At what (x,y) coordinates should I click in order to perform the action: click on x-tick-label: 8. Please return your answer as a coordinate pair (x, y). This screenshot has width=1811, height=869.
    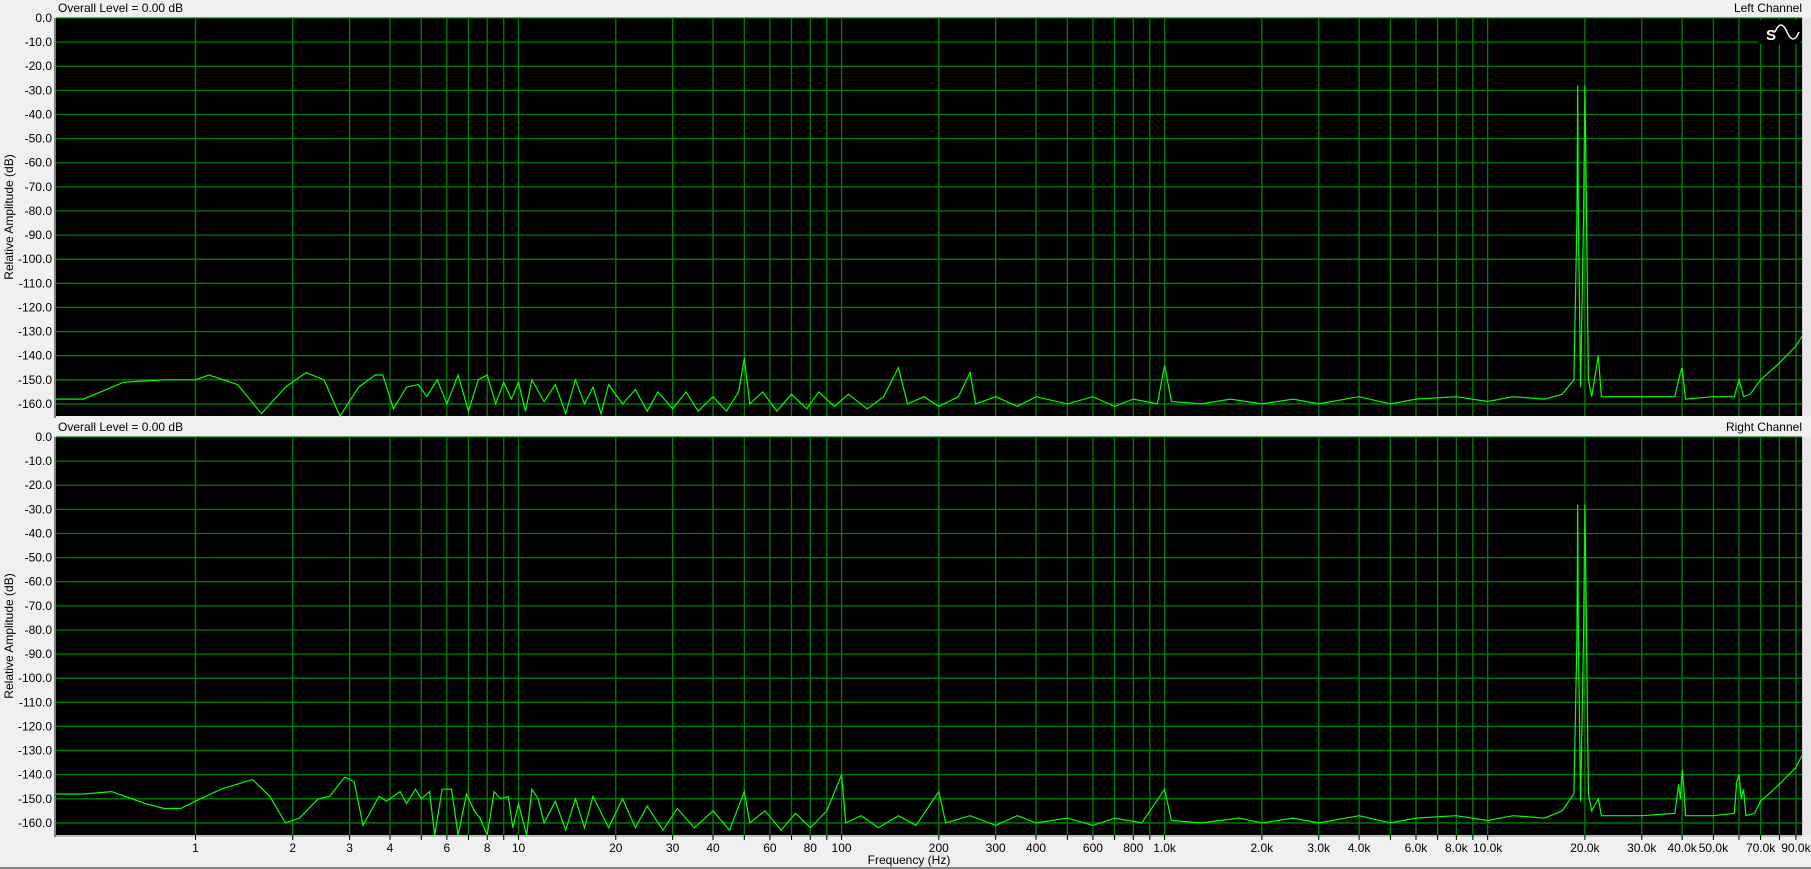
    Looking at the image, I should click on (487, 848).